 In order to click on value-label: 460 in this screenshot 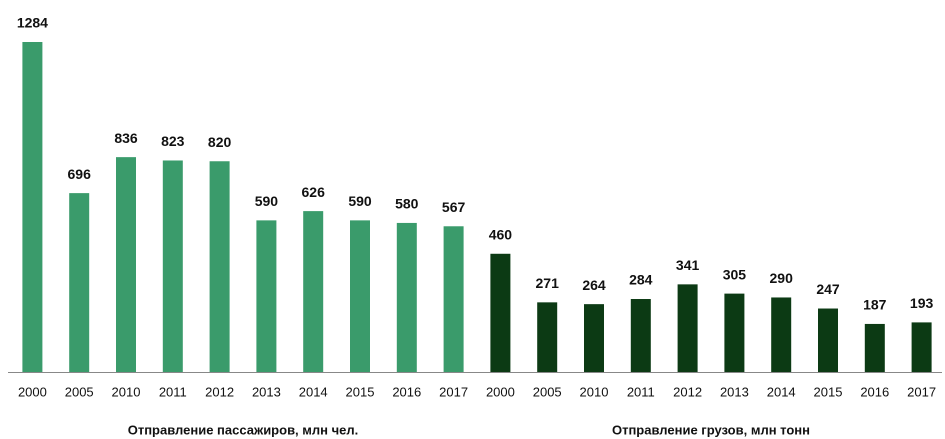, I will do `click(501, 234)`.